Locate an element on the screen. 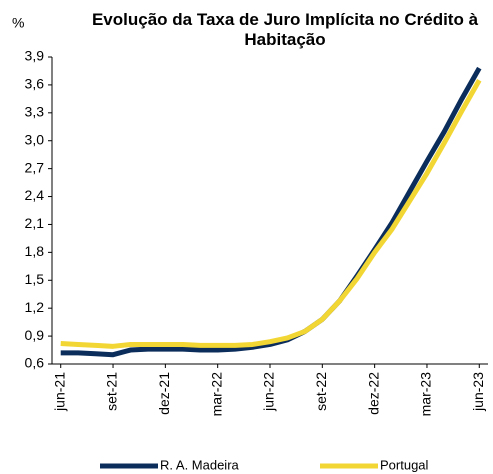 The height and width of the screenshot is (474, 493). x-tick-label: mar-22 is located at coordinates (216, 394).